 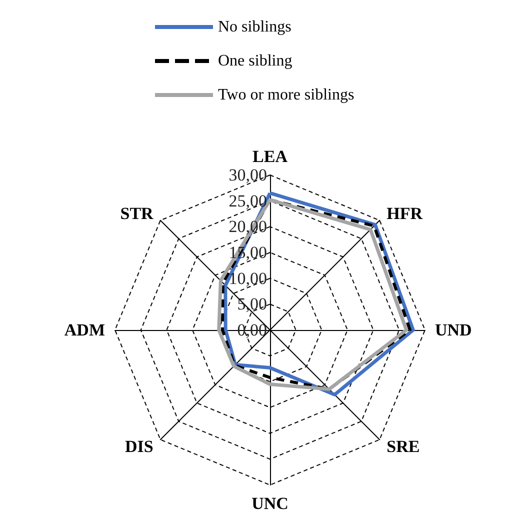 What do you see at coordinates (453, 330) in the screenshot?
I see `spoke-label: UND` at bounding box center [453, 330].